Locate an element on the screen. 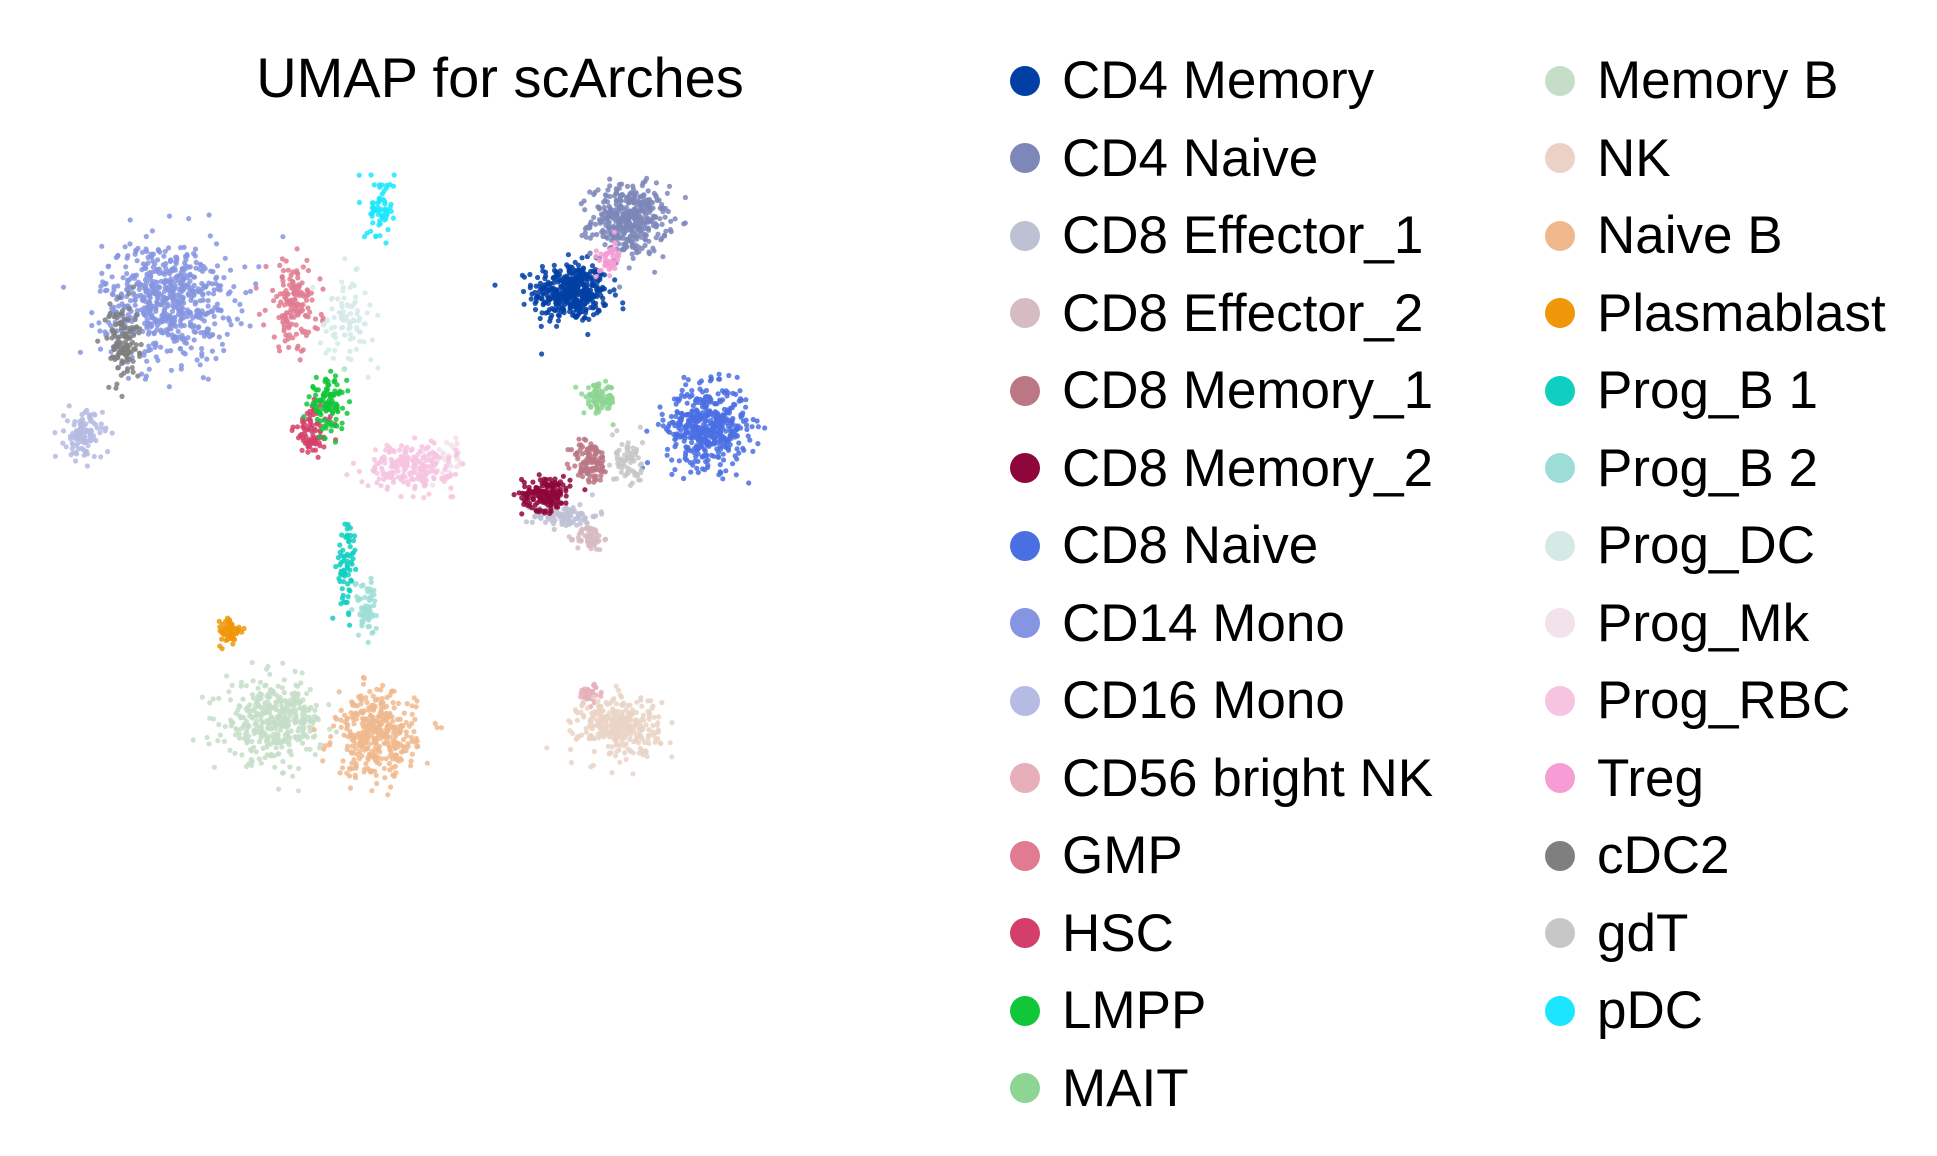  legend-label: Naive B is located at coordinates (1690, 236).